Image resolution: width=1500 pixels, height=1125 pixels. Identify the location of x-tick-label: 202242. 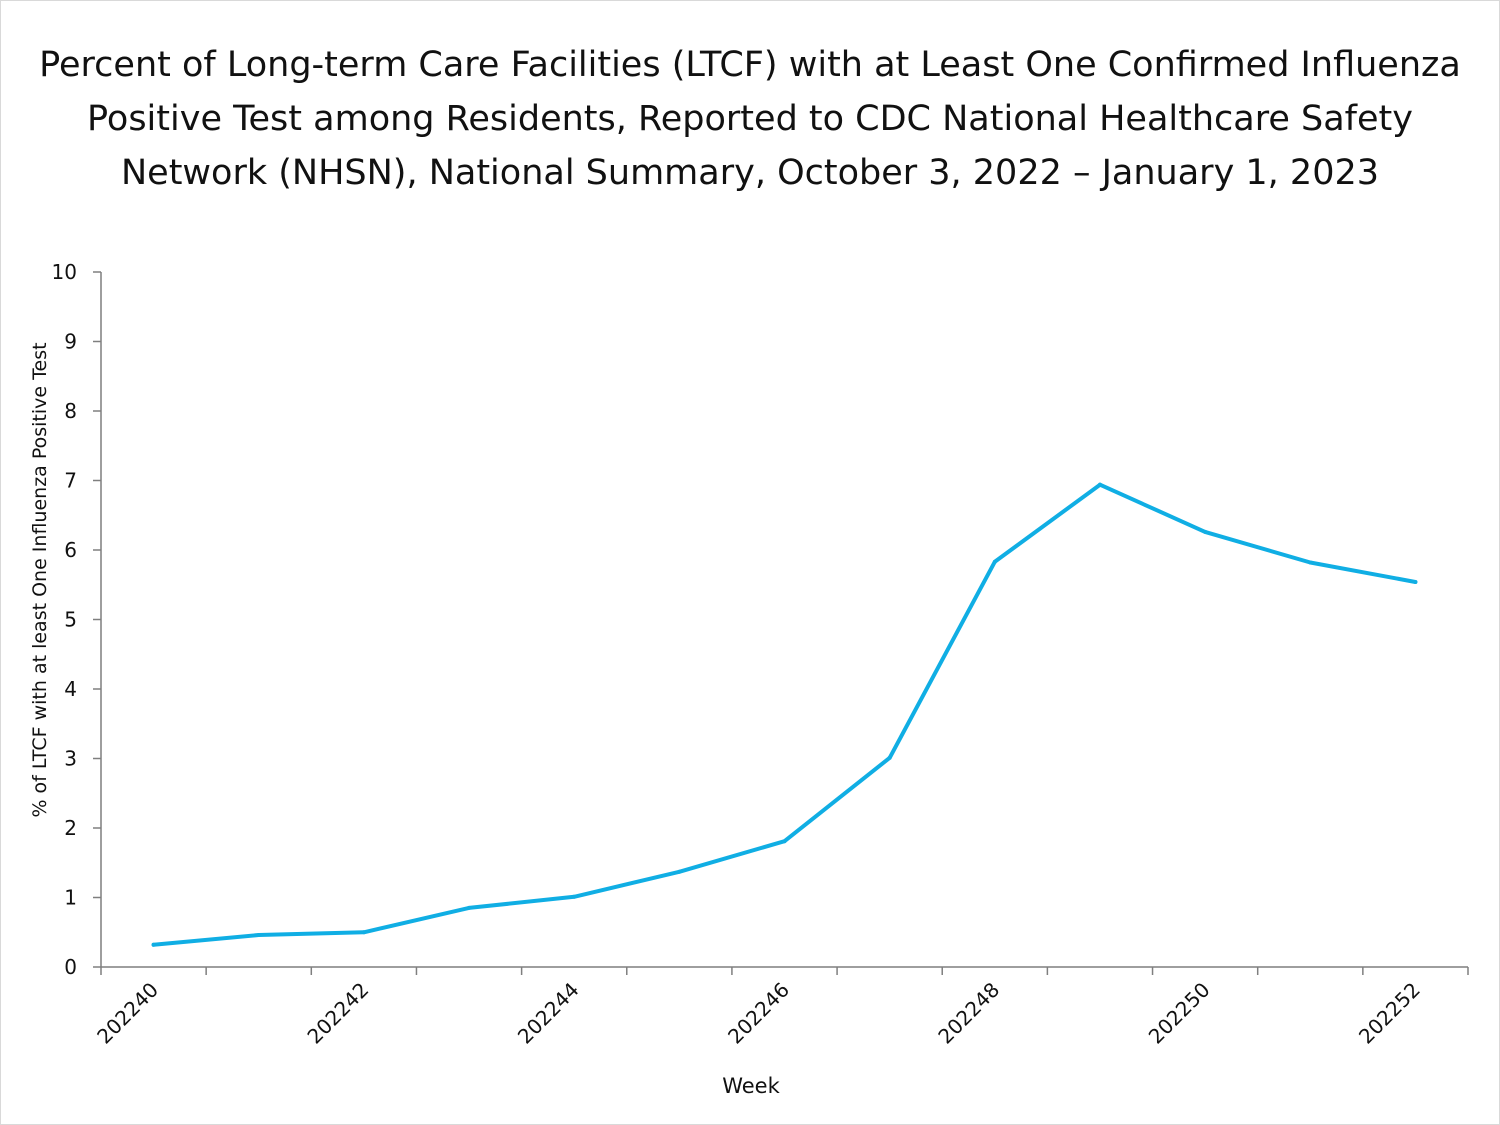
(337, 1013).